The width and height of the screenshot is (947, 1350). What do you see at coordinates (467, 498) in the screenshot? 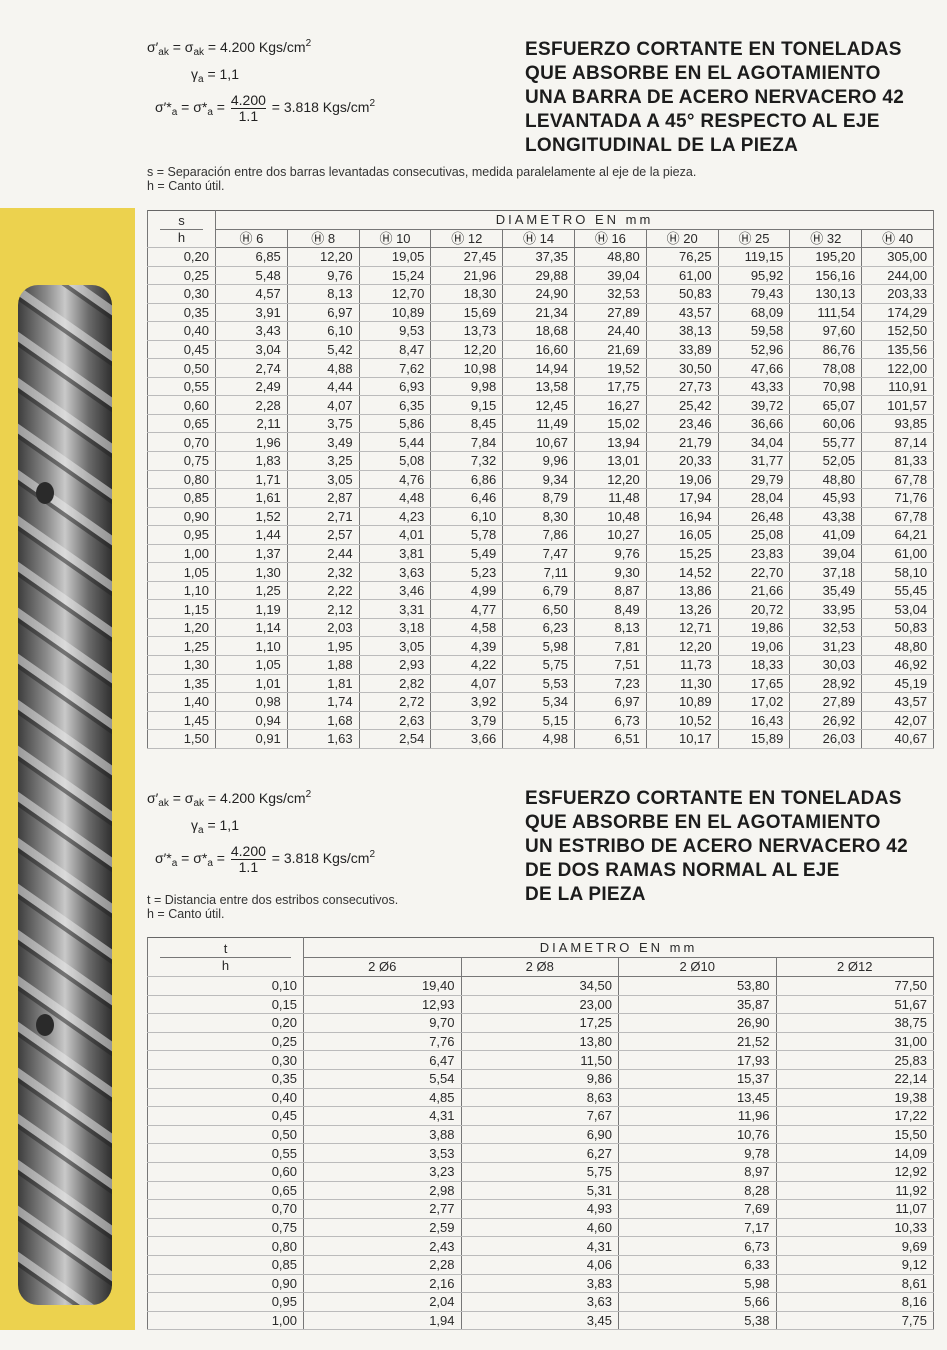
I see `table-cell: 6,46` at bounding box center [467, 498].